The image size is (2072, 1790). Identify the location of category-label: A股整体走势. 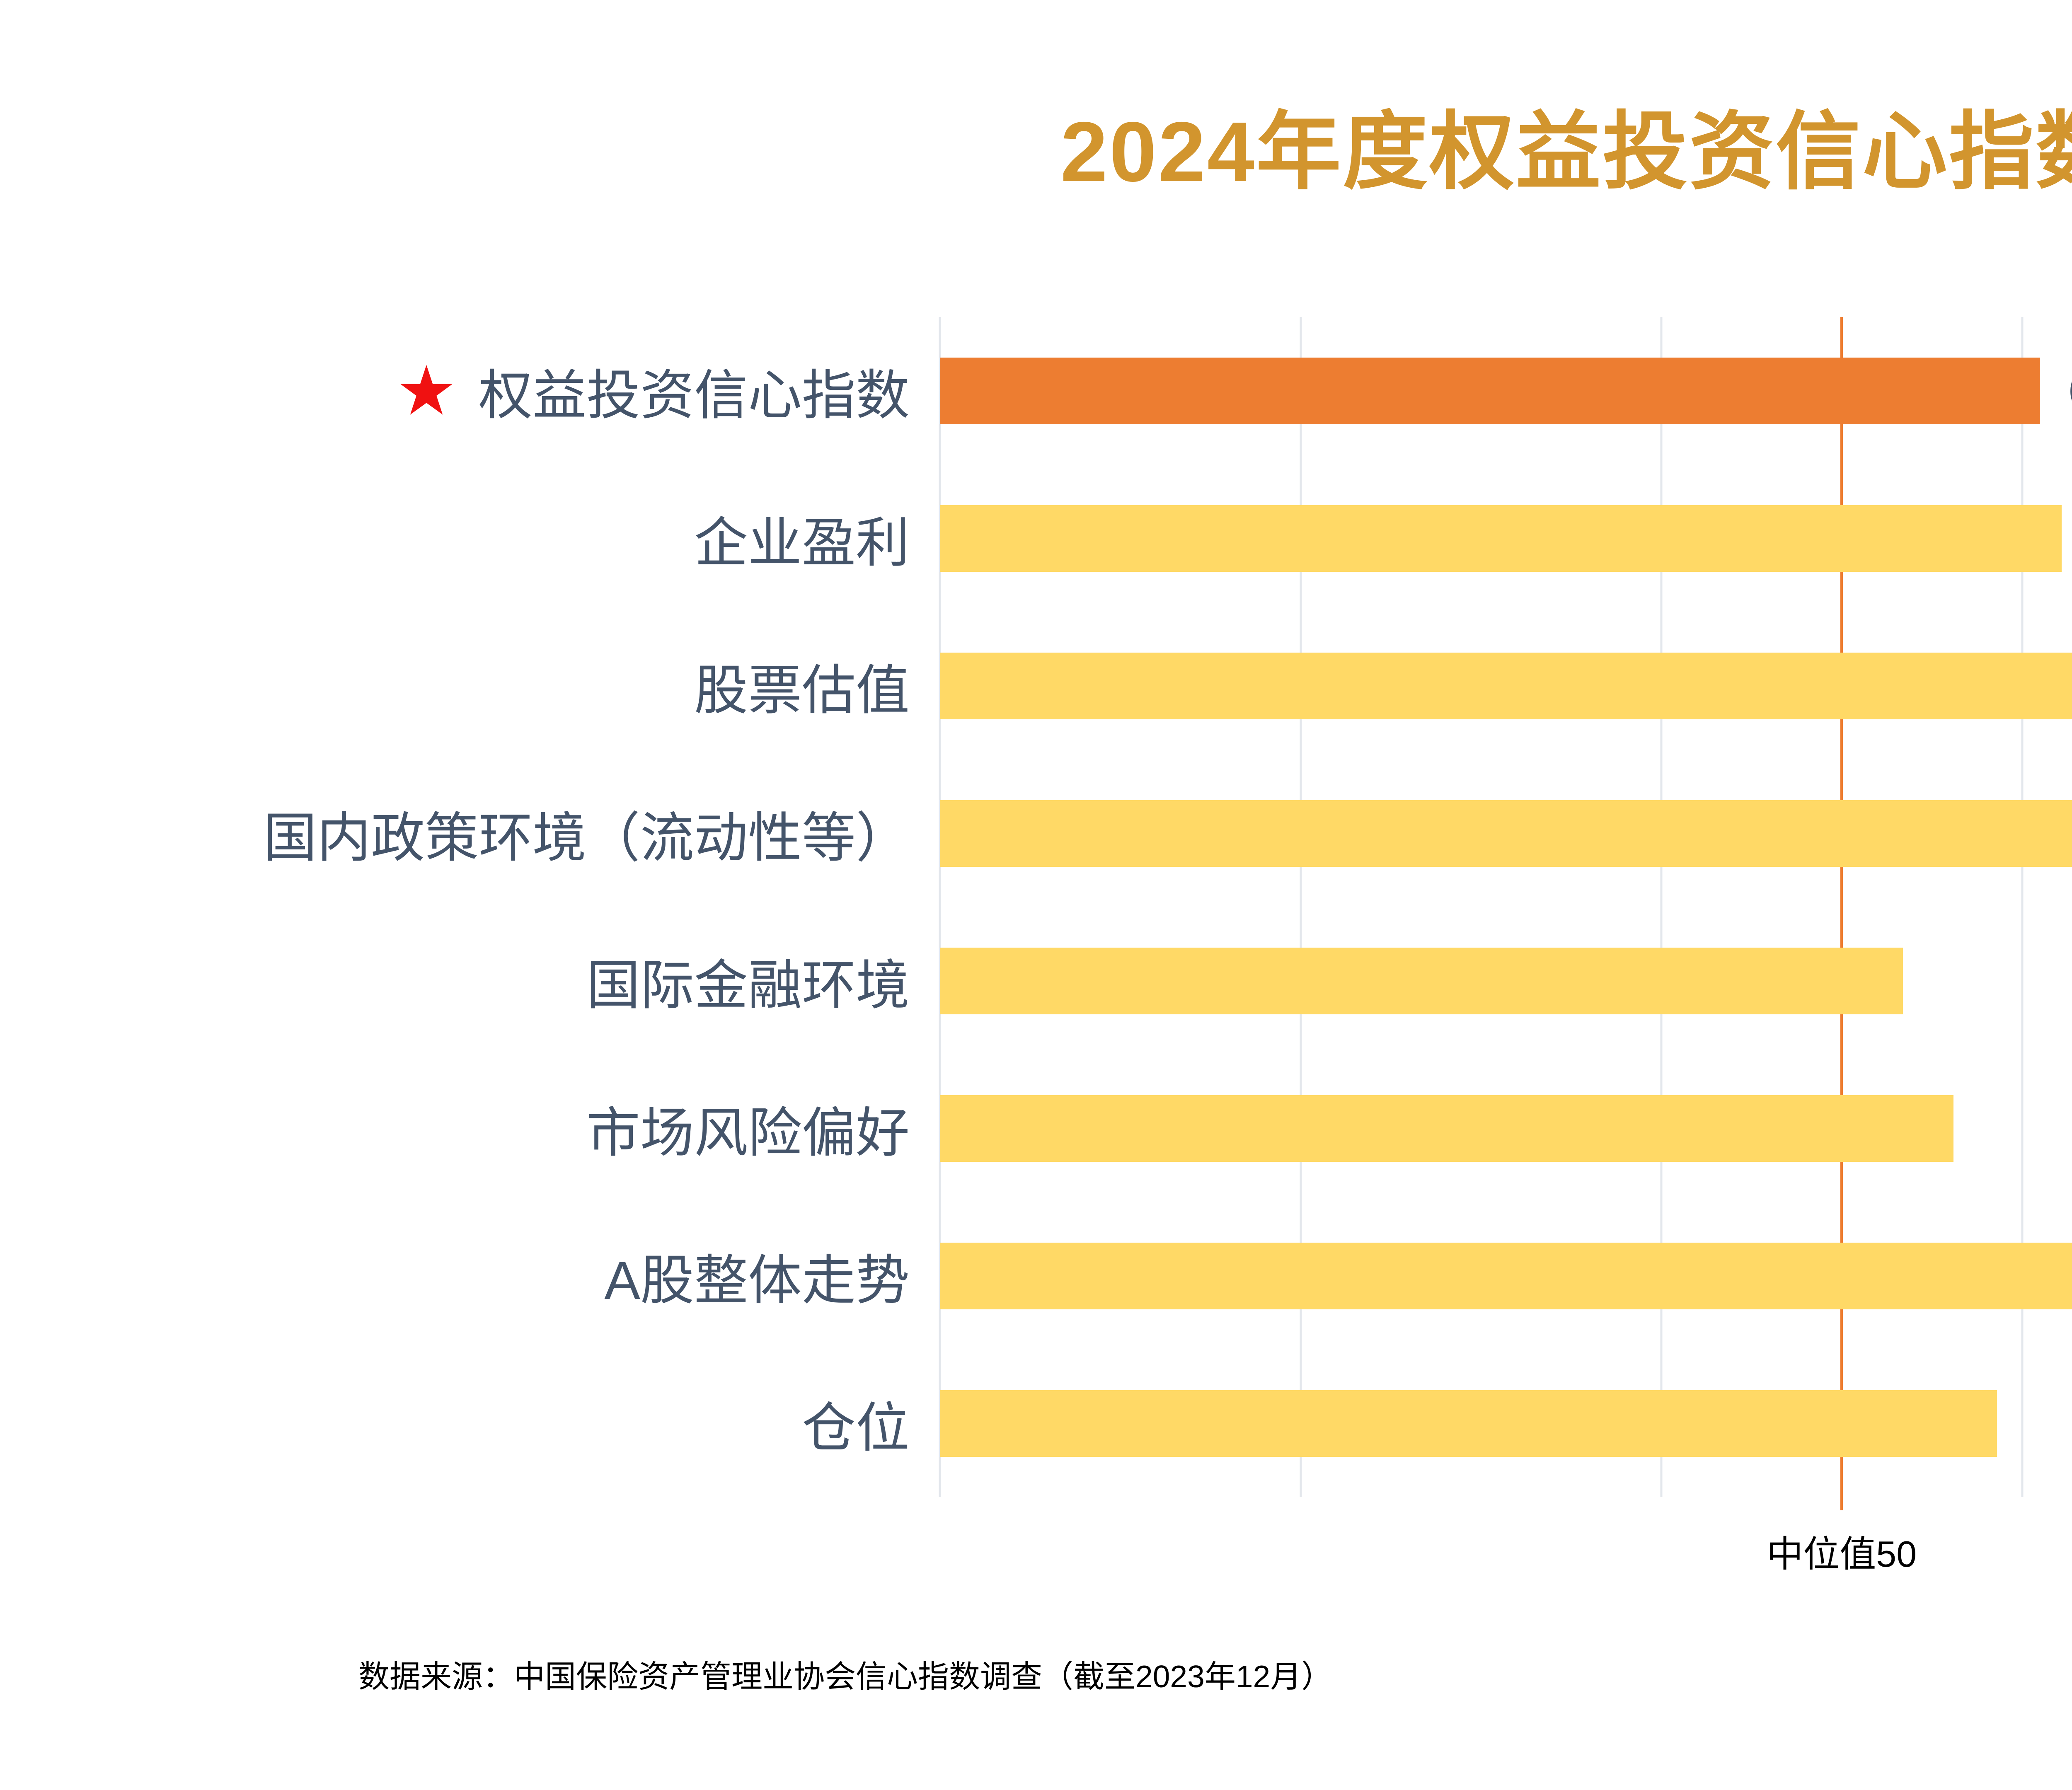
(757, 1280).